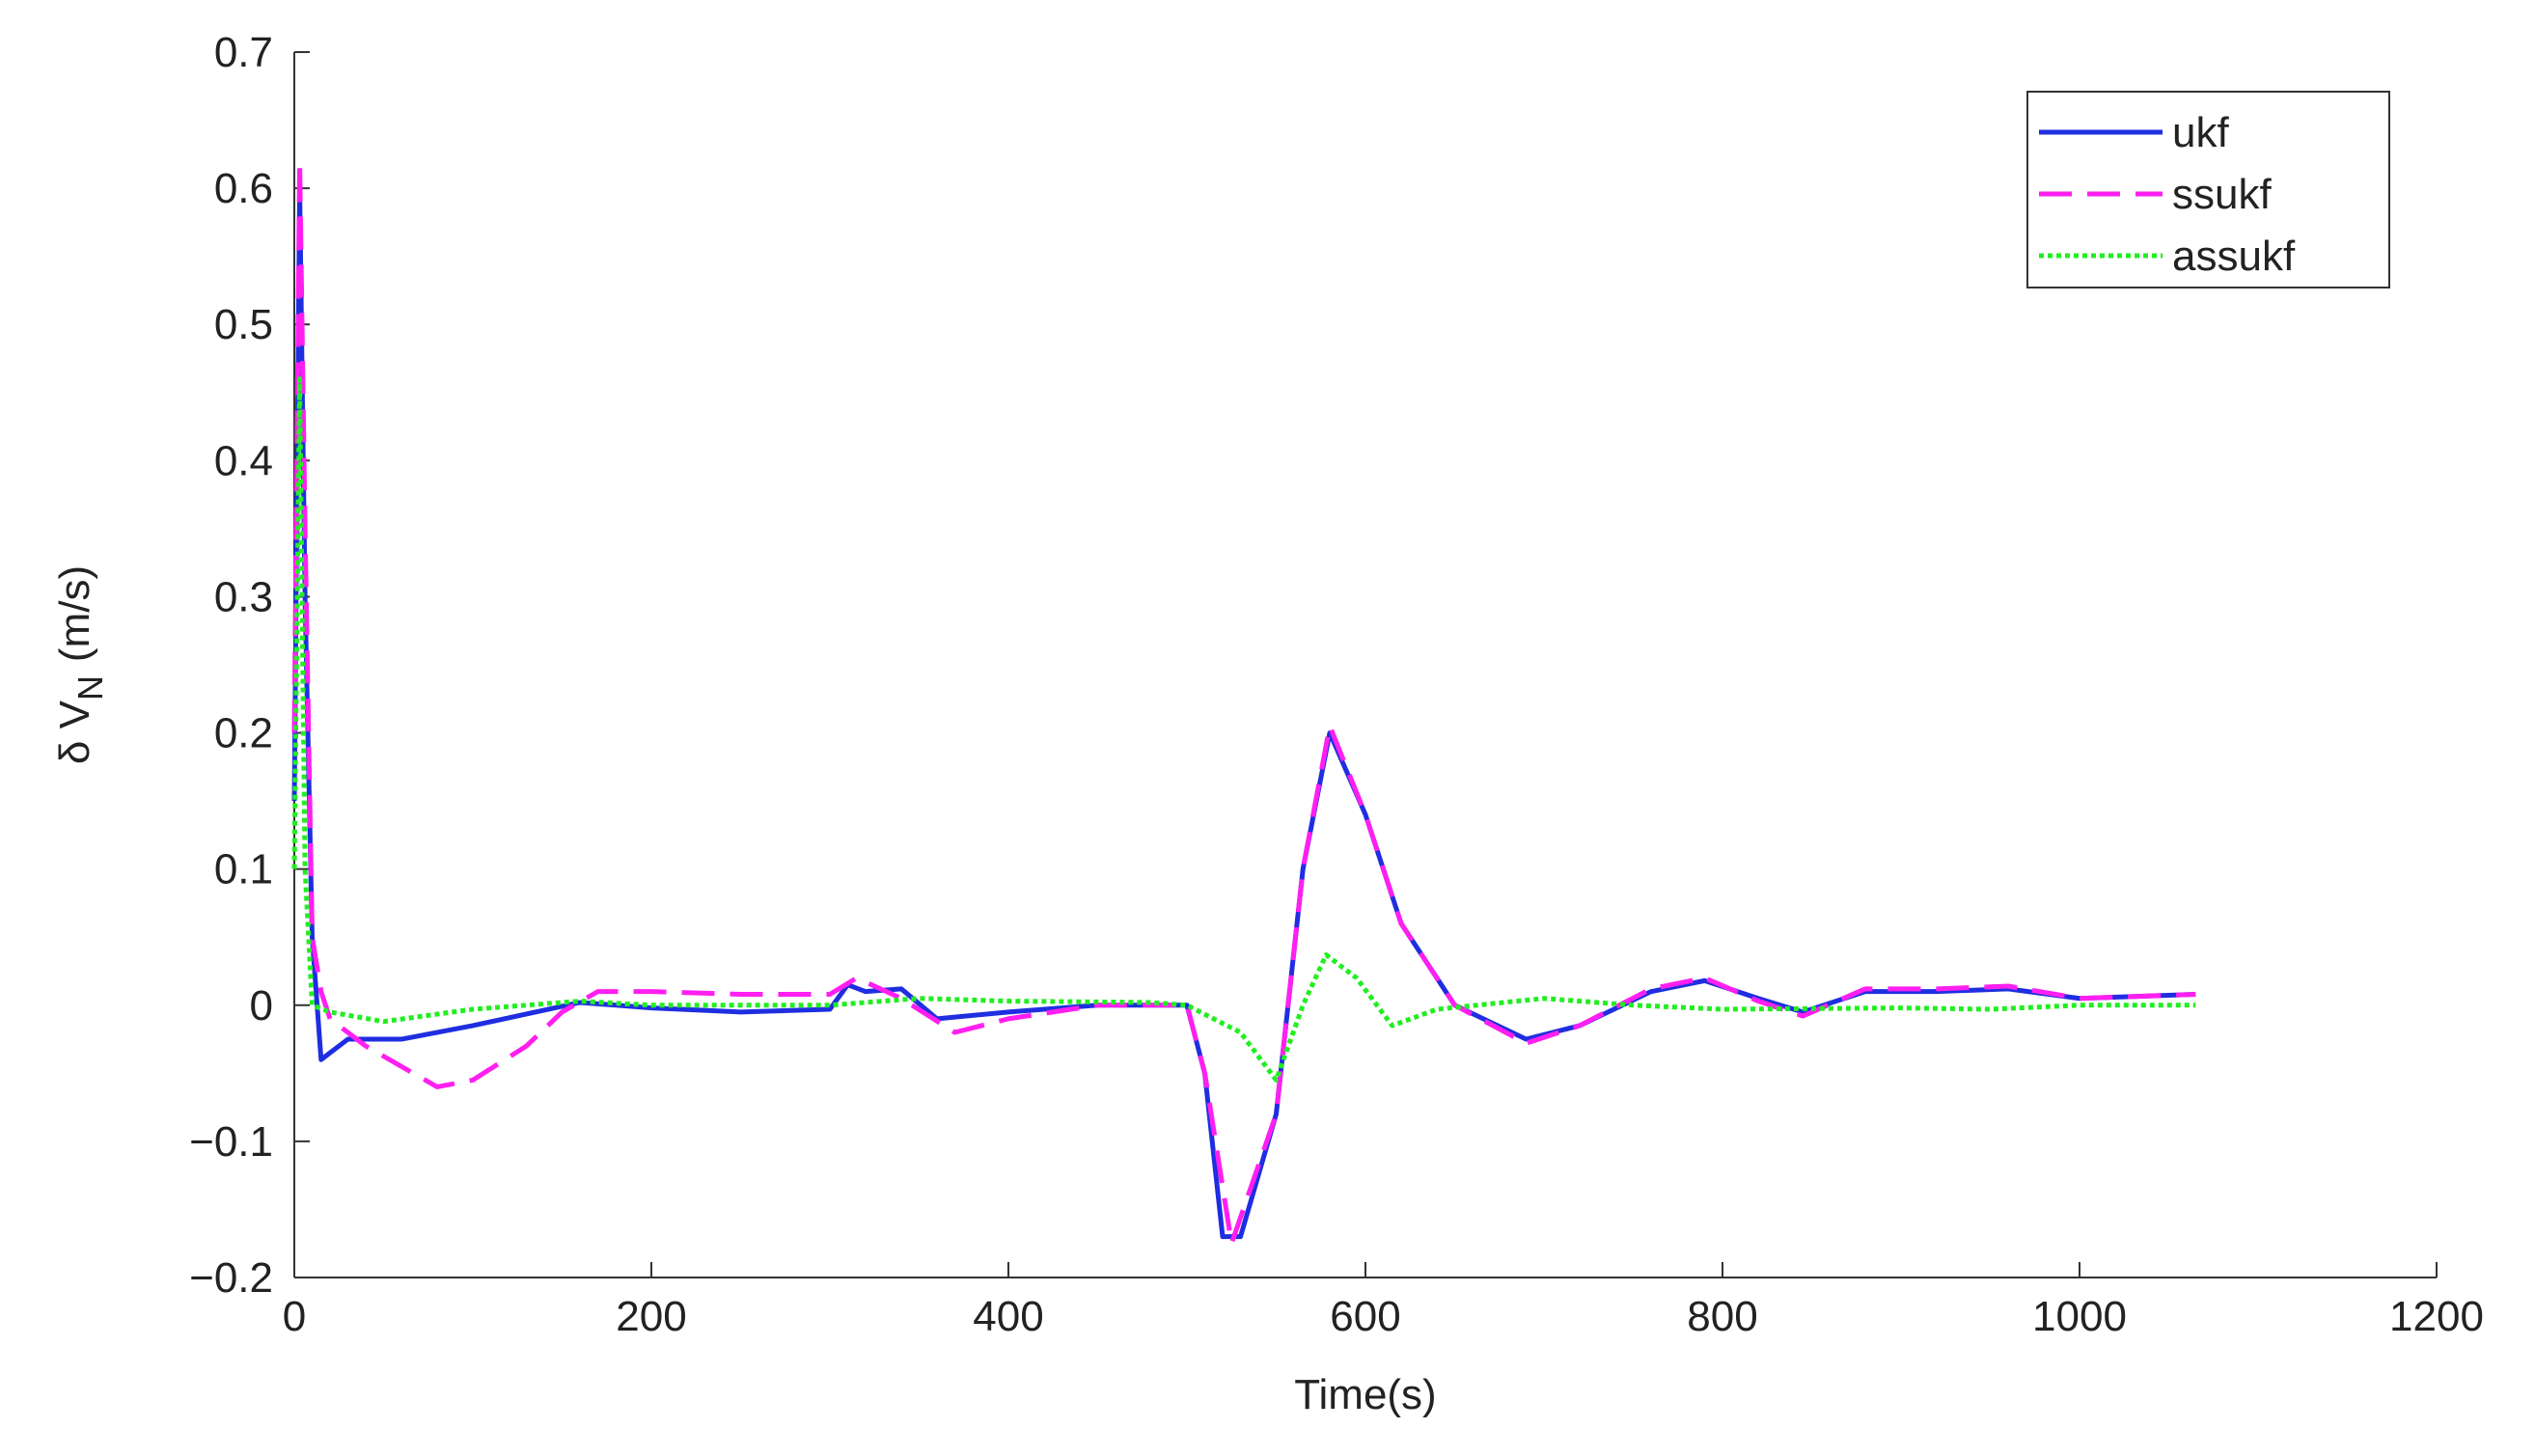 This screenshot has width=2535, height=1456. What do you see at coordinates (243, 870) in the screenshot?
I see `y-tick-label: 0.1` at bounding box center [243, 870].